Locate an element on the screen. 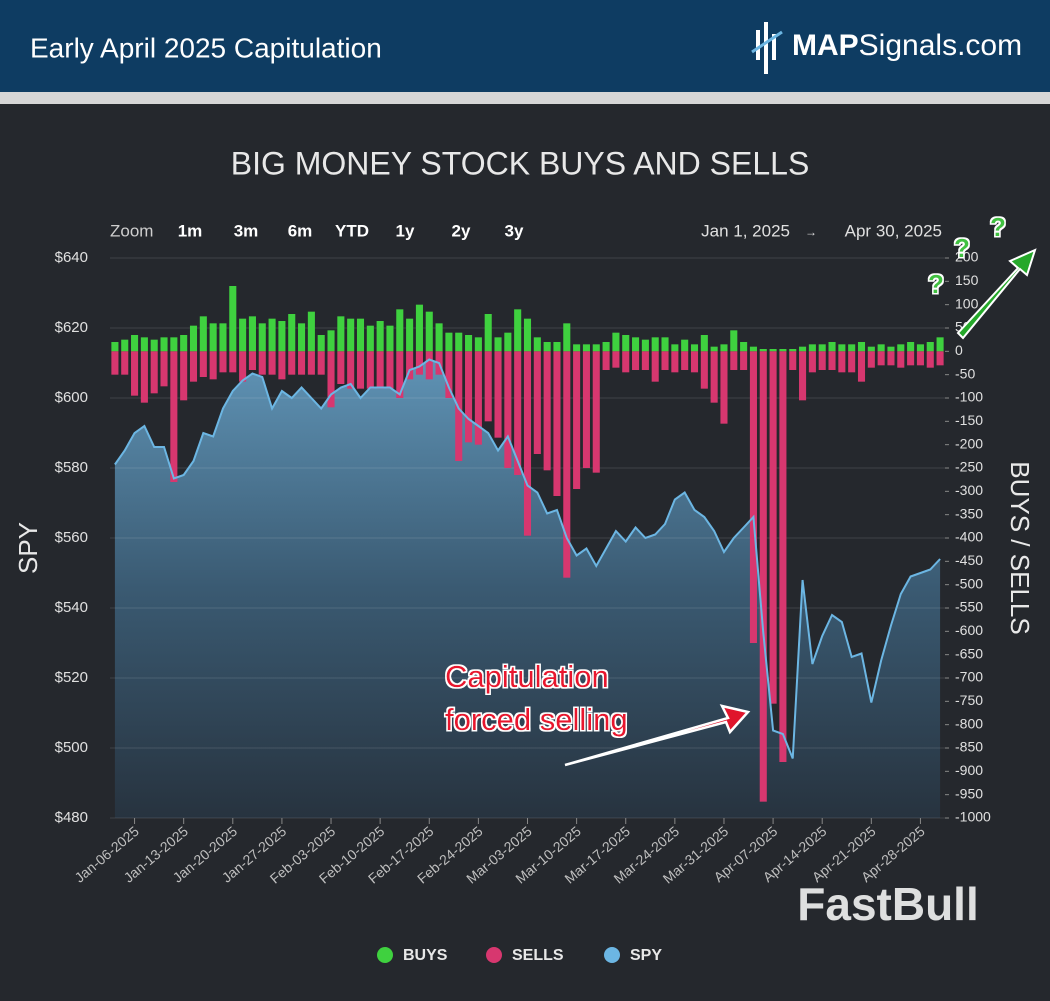 The height and width of the screenshot is (1001, 1050). zoom-button: 3y is located at coordinates (514, 230).